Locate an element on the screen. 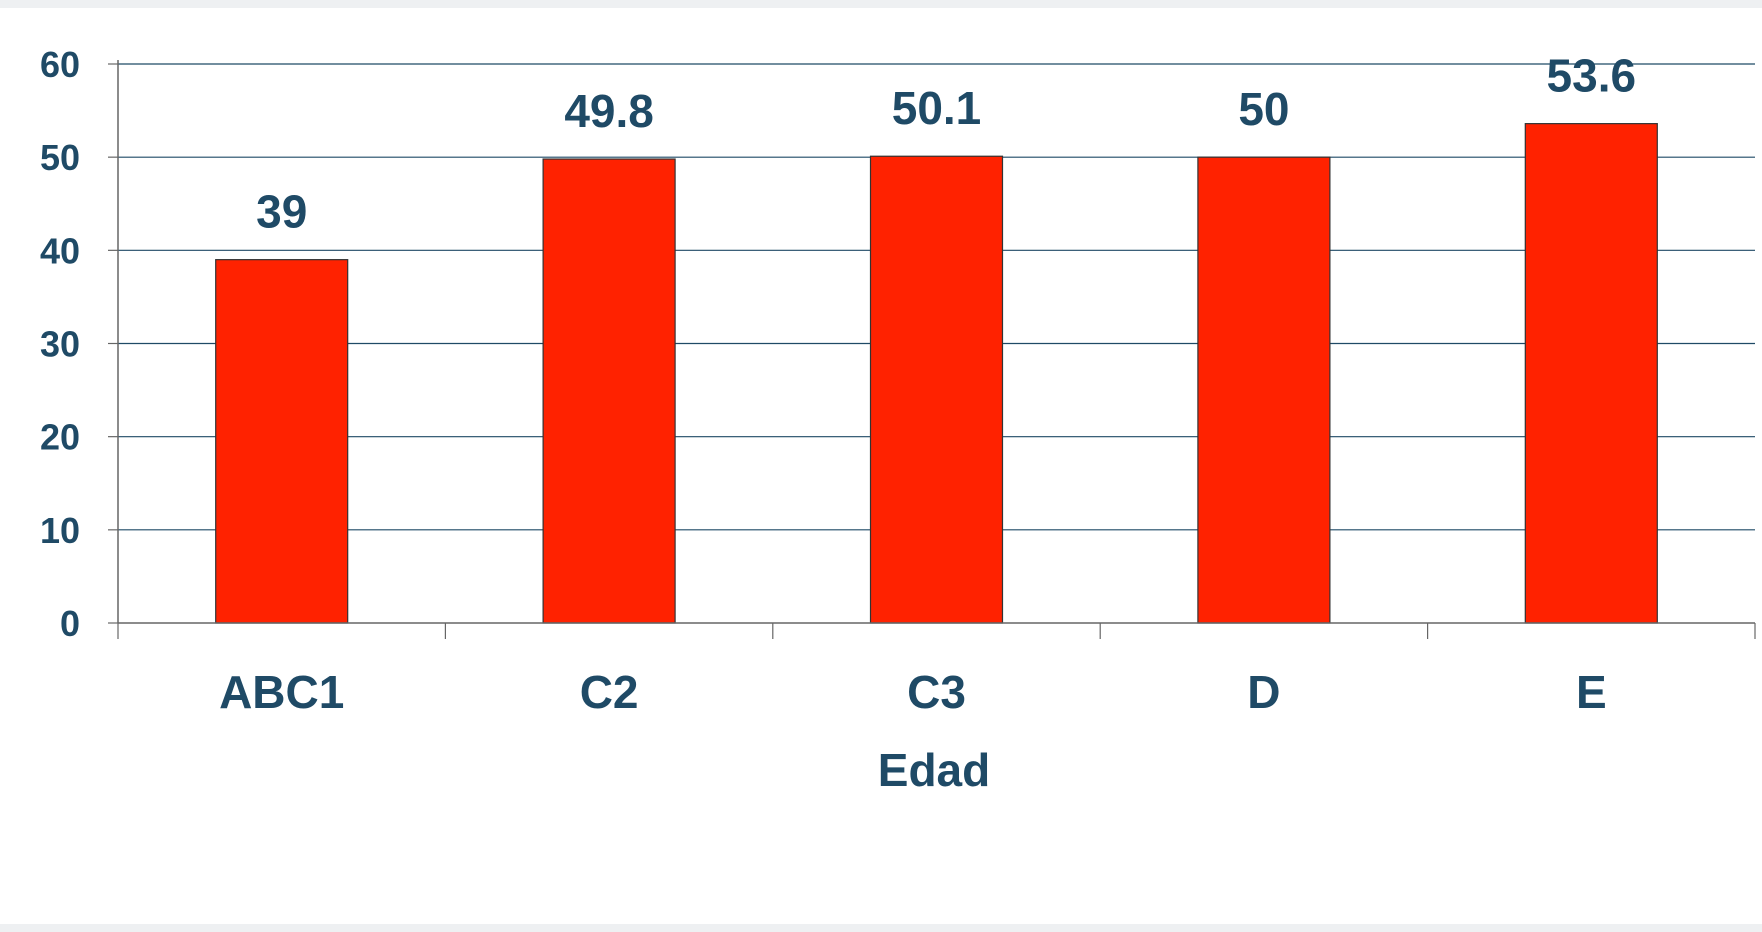 This screenshot has height=932, width=1762. x-tick-label: C2 is located at coordinates (609, 692).